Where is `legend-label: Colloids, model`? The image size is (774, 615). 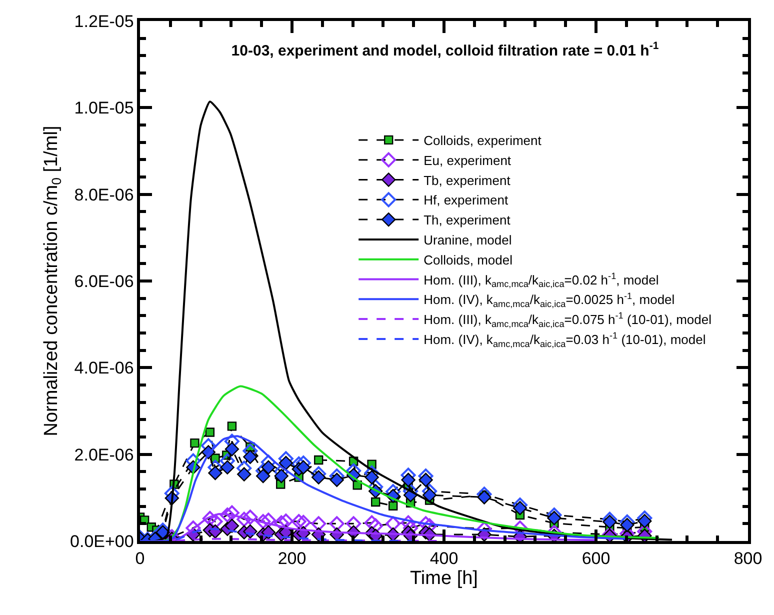 legend-label: Colloids, model is located at coordinates (468, 260).